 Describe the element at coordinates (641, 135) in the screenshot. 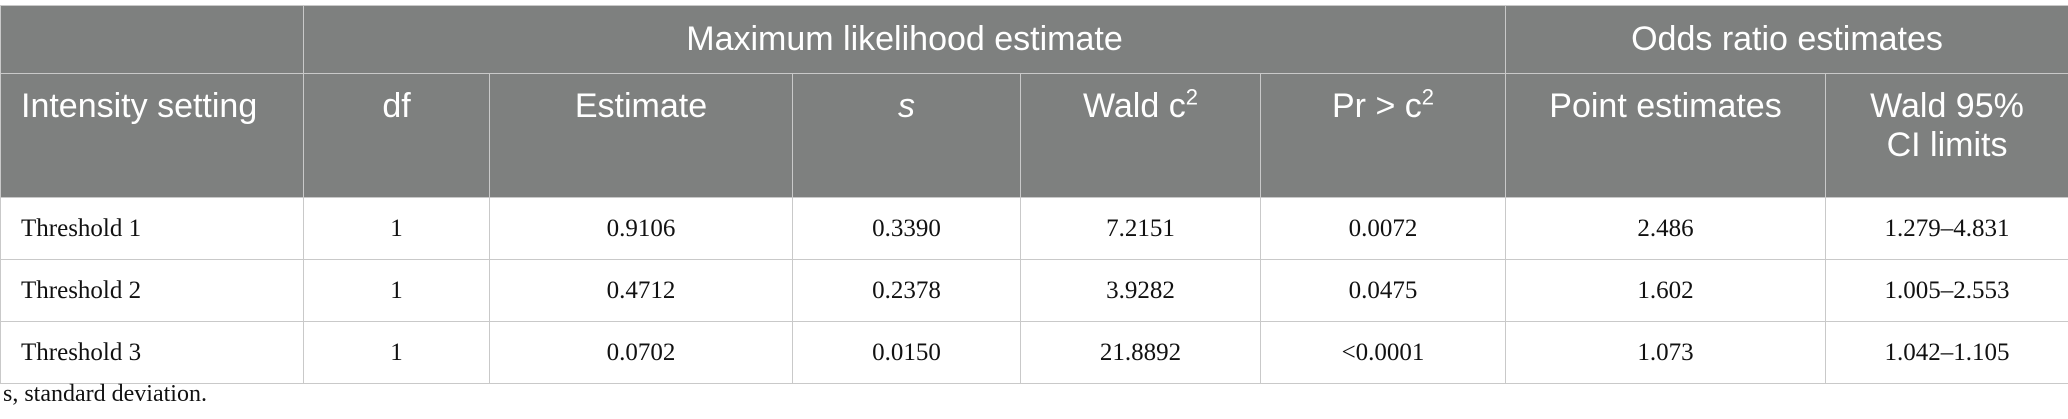

I see `col-estimate: Estimate` at that location.